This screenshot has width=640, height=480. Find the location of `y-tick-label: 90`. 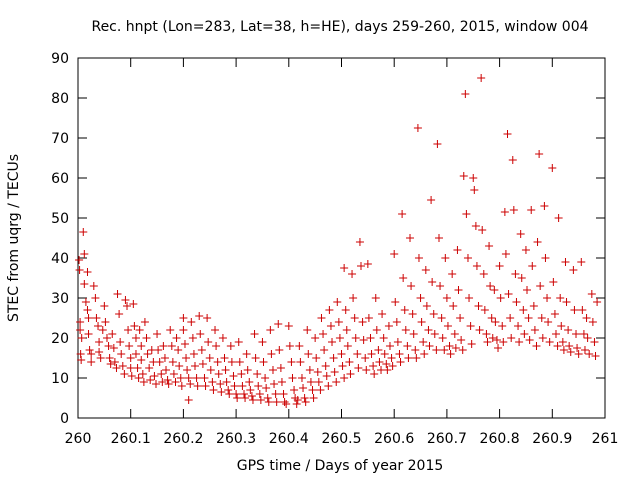

y-tick-label: 90 is located at coordinates (60, 59).